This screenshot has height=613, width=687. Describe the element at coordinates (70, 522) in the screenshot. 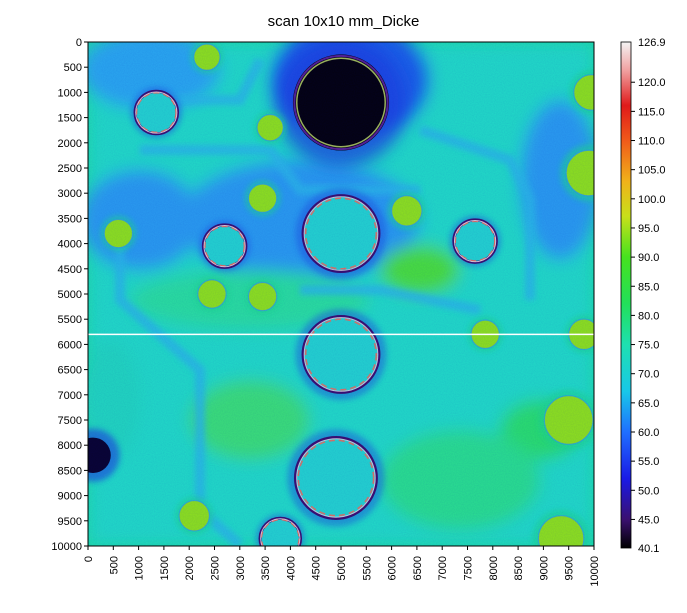

I see `y-tick-label-19: 9500` at that location.